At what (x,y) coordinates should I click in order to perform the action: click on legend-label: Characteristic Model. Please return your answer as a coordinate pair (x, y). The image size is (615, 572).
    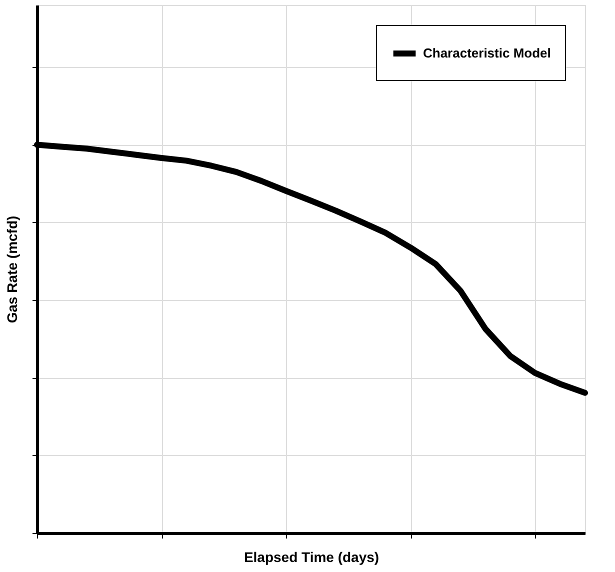
    Looking at the image, I should click on (487, 53).